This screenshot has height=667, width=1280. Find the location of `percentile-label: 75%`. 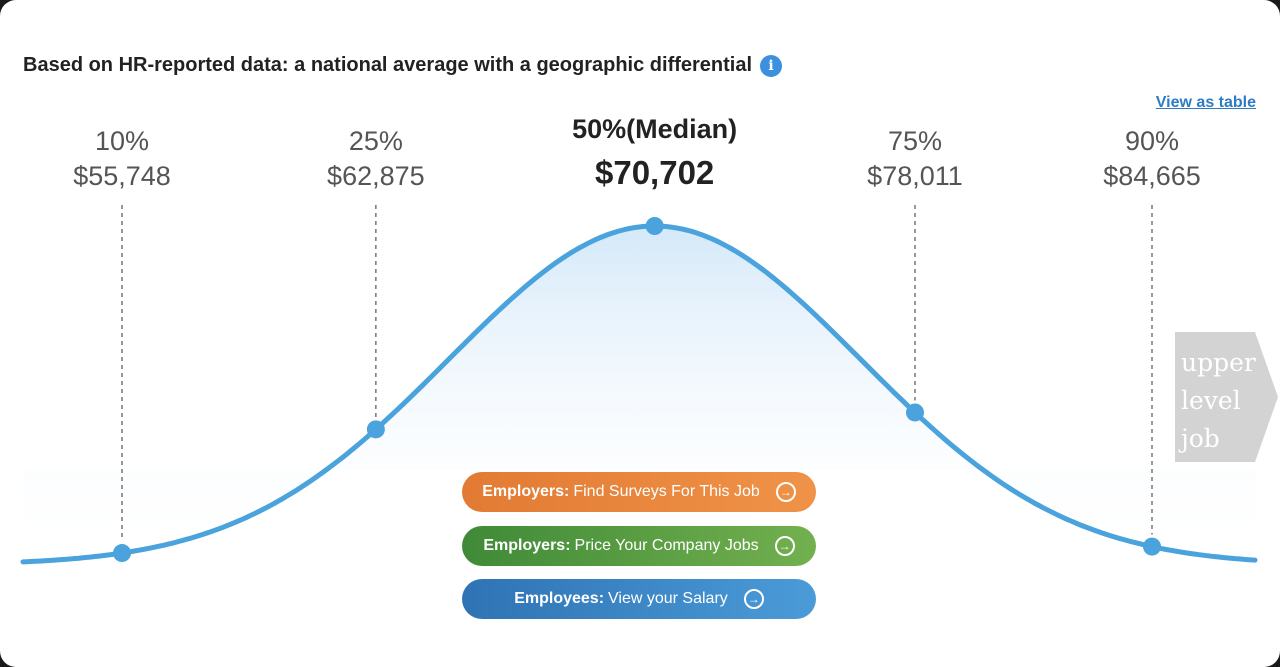

percentile-label: 75% is located at coordinates (915, 141).